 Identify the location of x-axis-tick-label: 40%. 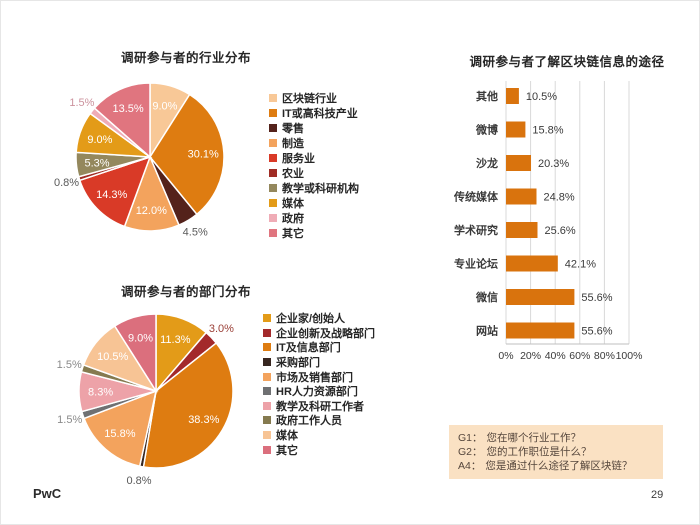
(555, 356).